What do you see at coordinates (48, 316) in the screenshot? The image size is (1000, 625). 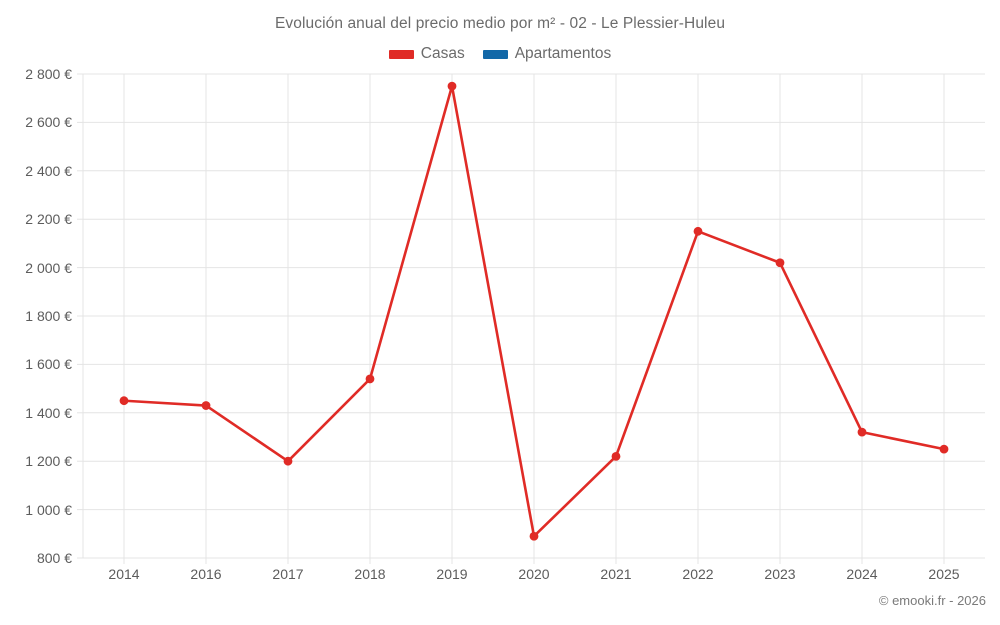 I see `y-axis-tick-label: 1 800 €` at bounding box center [48, 316].